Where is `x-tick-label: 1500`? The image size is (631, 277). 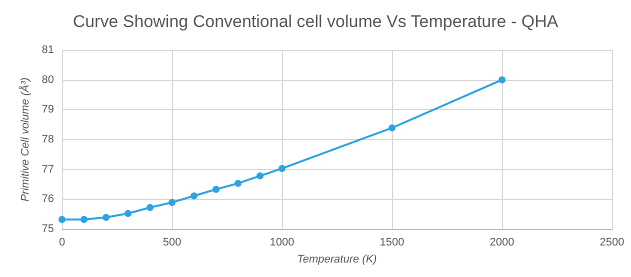
x-tick-label: 1500 is located at coordinates (392, 242).